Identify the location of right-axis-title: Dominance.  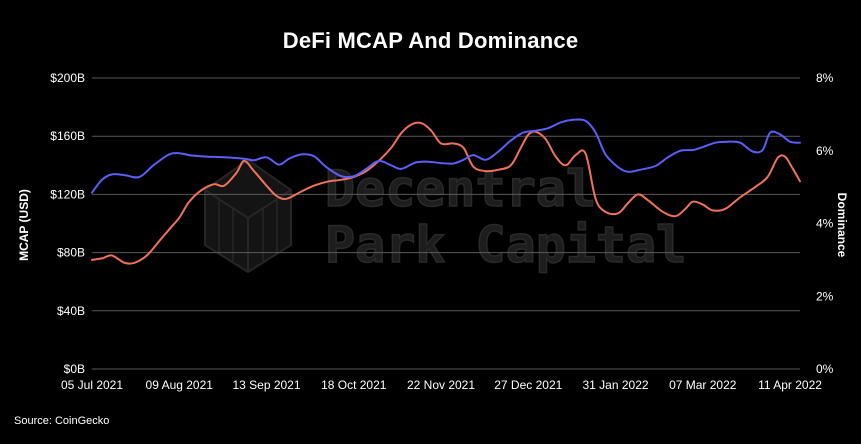
(842, 225).